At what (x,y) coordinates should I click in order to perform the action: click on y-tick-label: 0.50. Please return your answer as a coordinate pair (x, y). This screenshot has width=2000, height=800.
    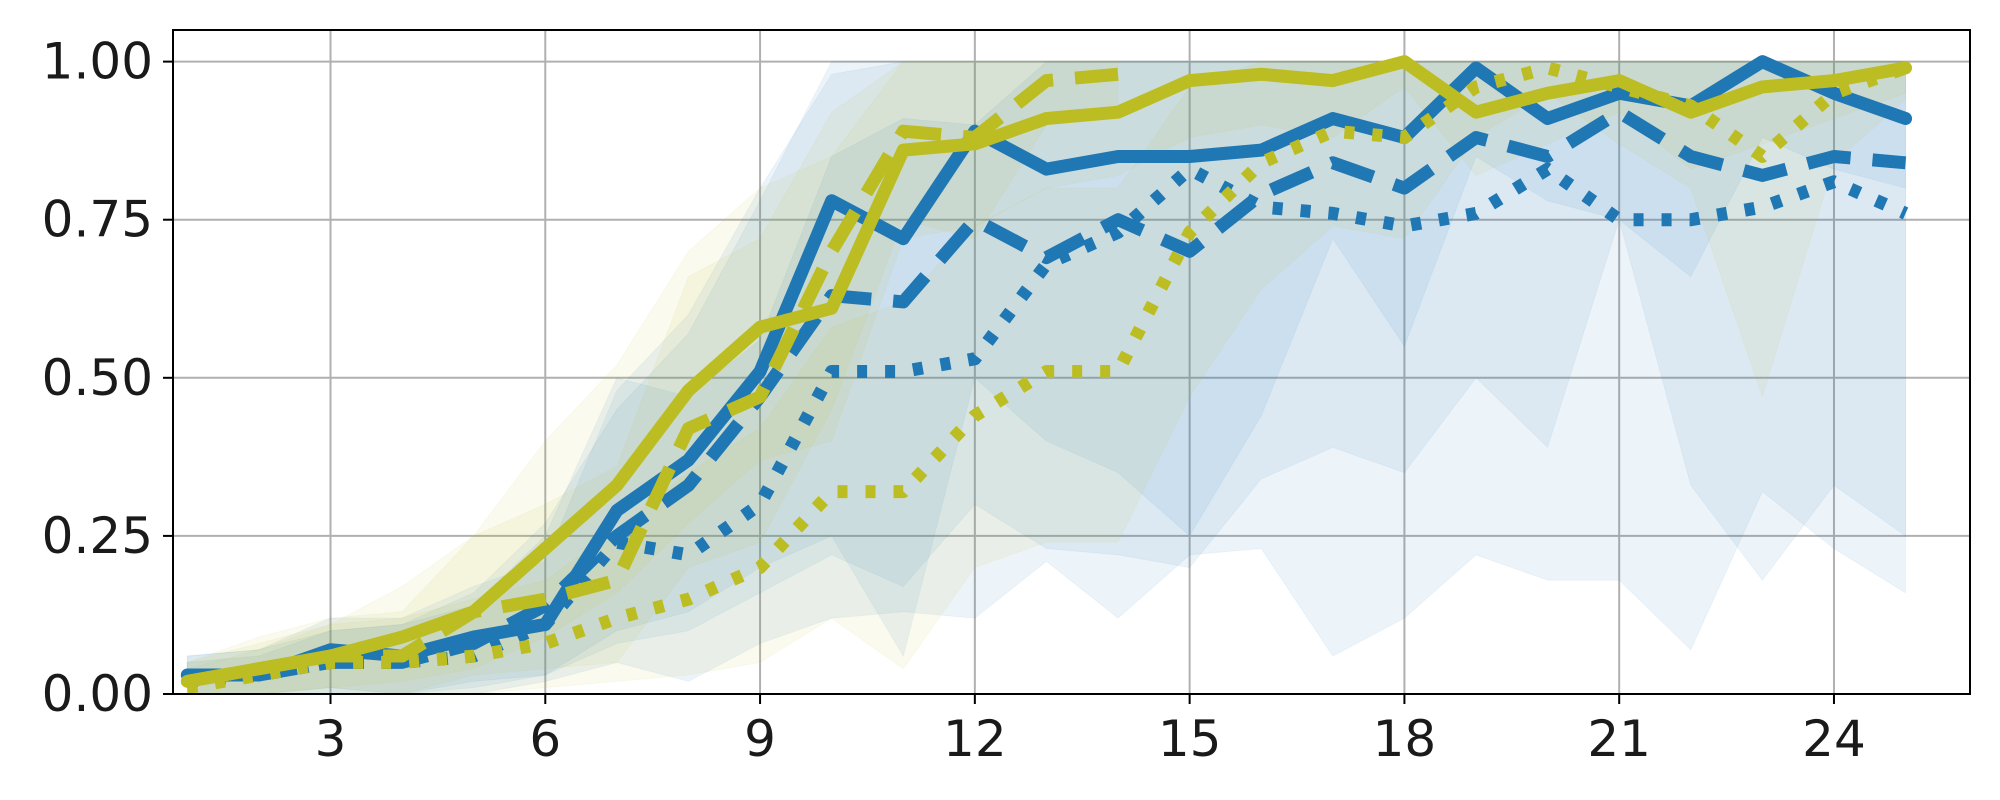
    Looking at the image, I should click on (97, 378).